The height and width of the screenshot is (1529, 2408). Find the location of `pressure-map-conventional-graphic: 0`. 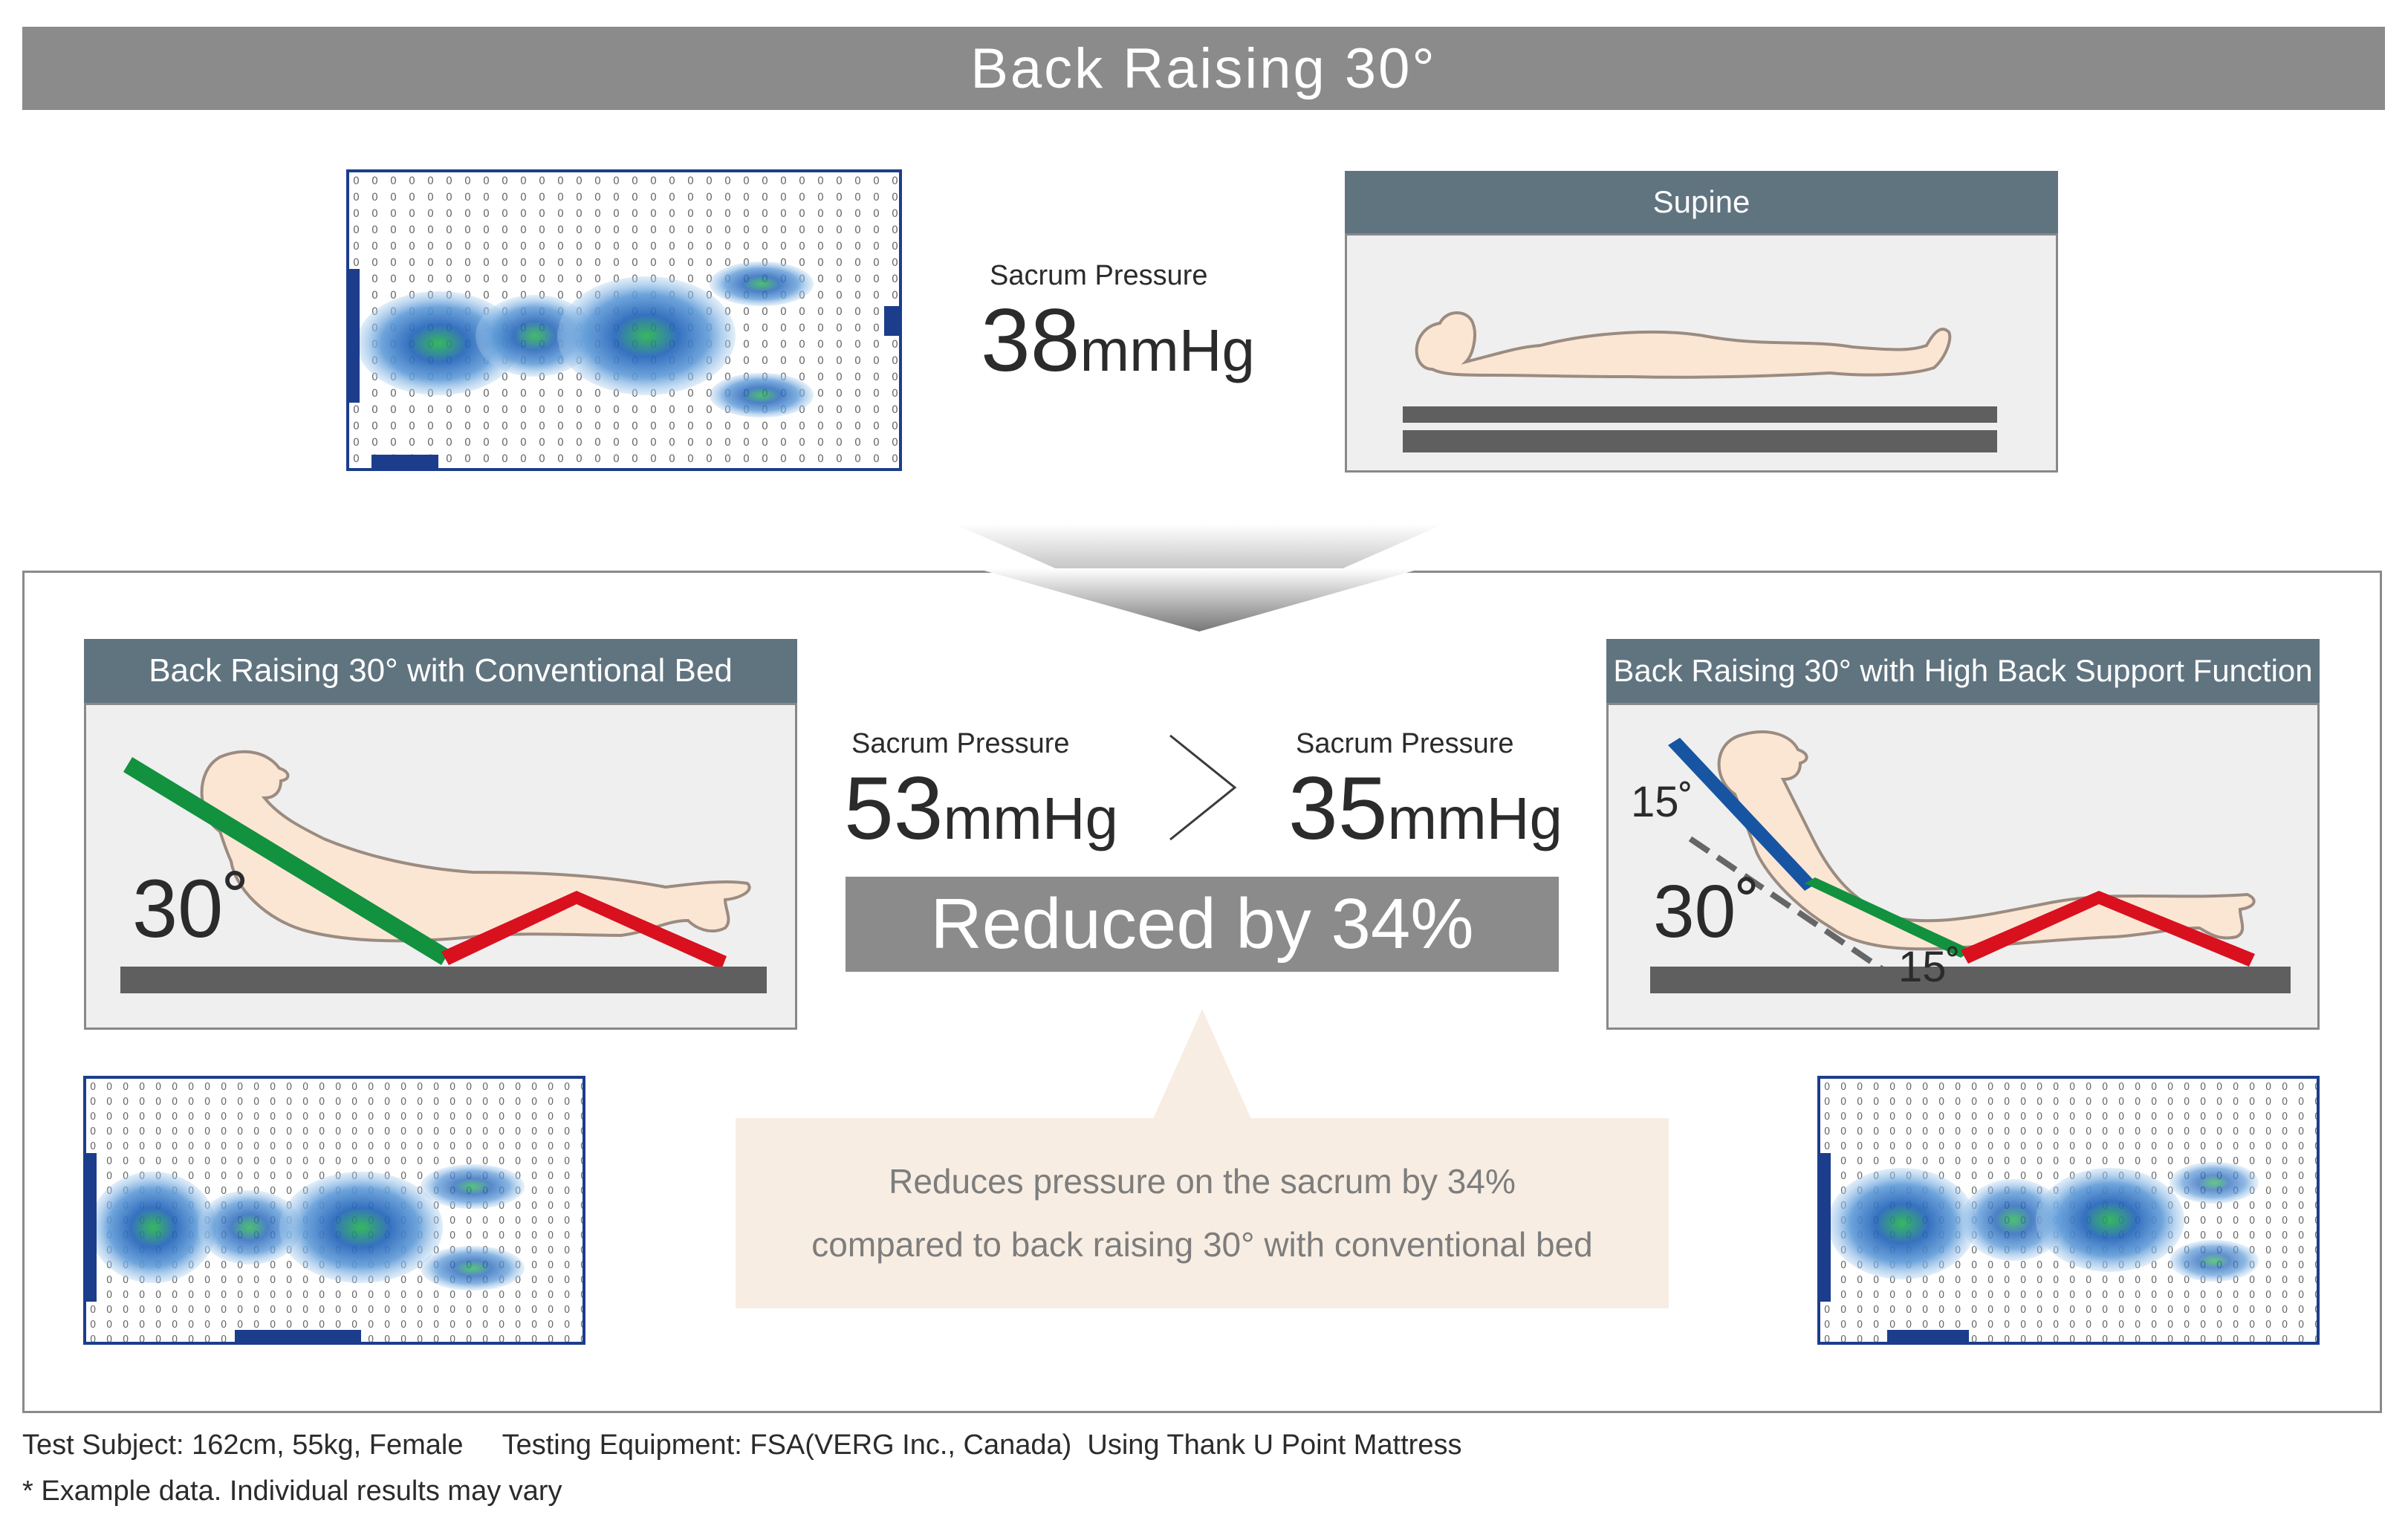

pressure-map-conventional-graphic: 0 is located at coordinates (334, 1210).